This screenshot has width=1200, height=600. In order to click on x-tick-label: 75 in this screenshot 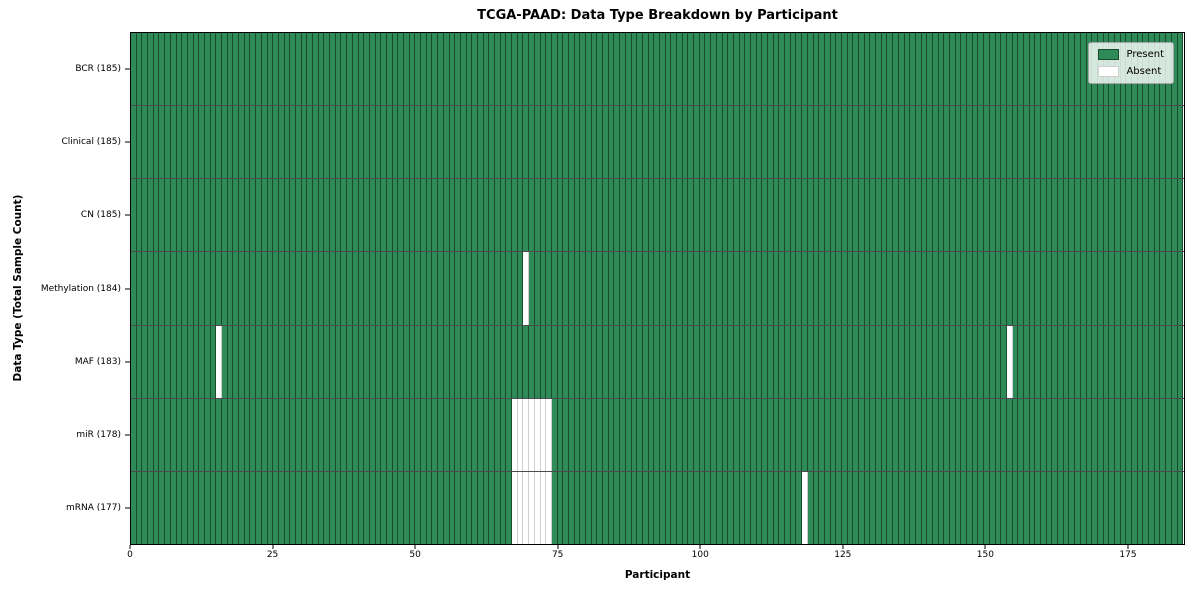, I will do `click(557, 555)`.